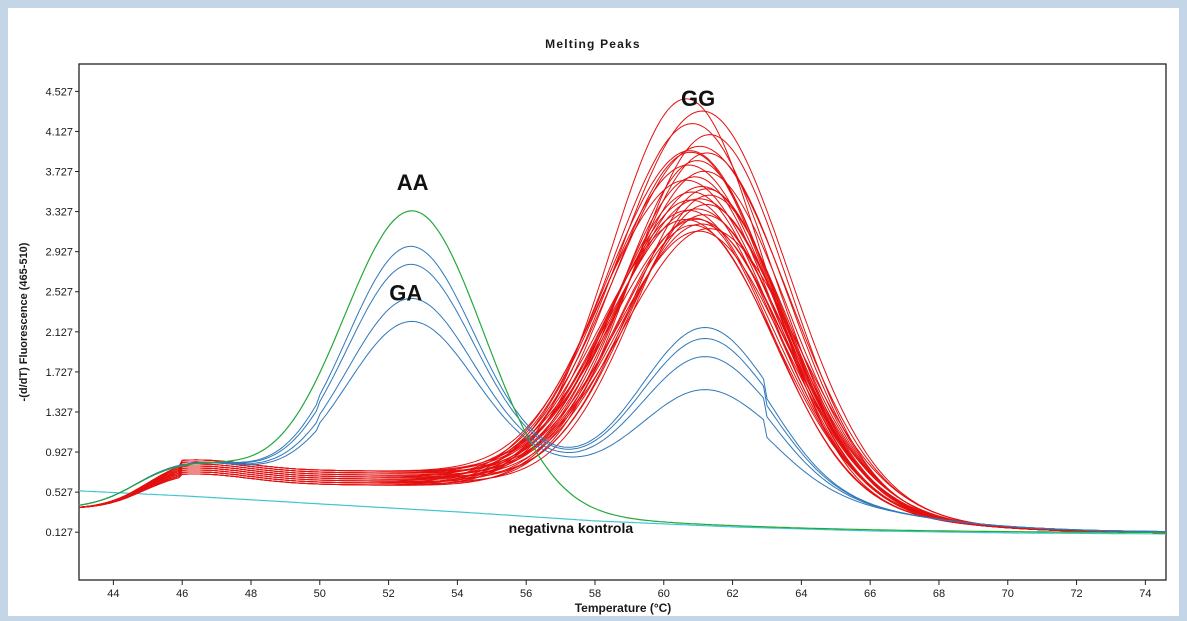  What do you see at coordinates (320, 594) in the screenshot?
I see `x-tick-label: 50` at bounding box center [320, 594].